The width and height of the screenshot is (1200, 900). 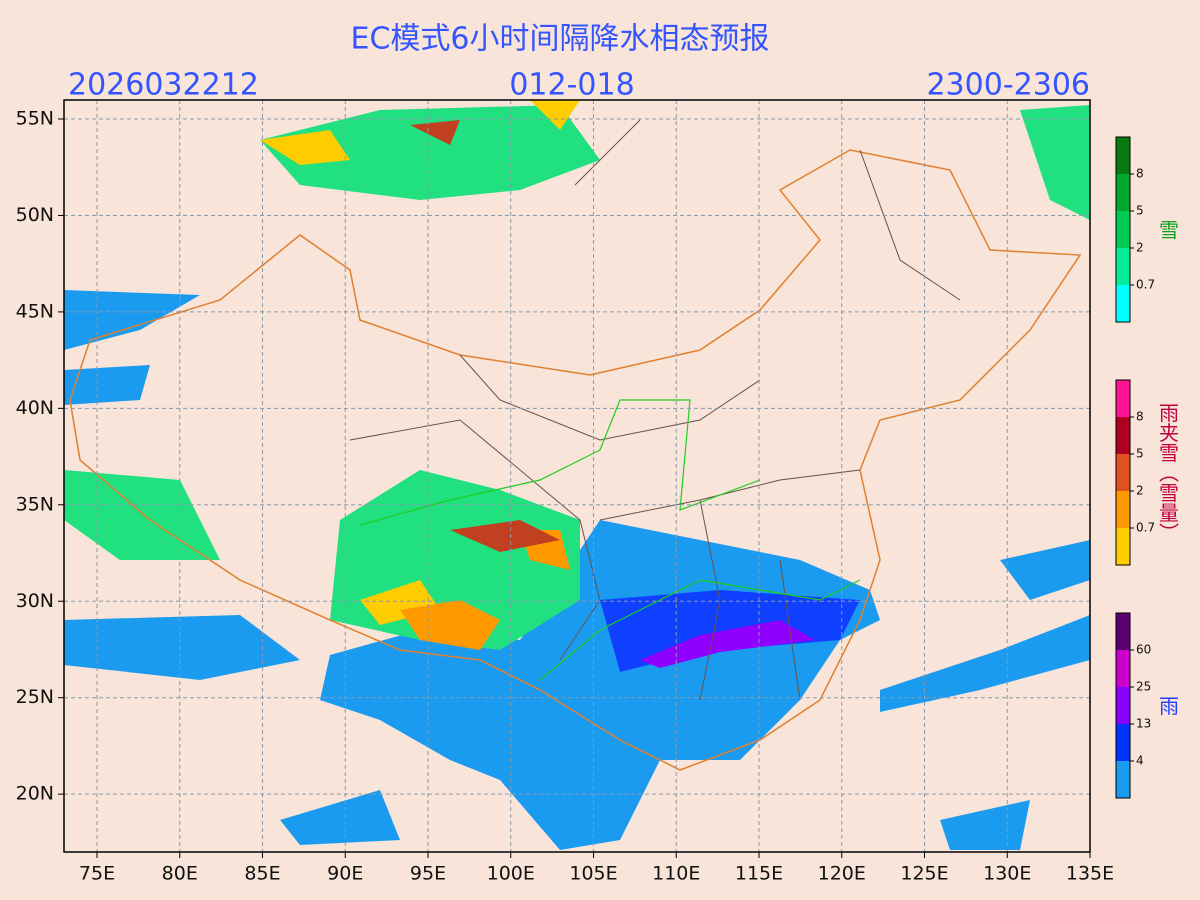 I want to click on init-time: 2026032212, so click(x=163, y=85).